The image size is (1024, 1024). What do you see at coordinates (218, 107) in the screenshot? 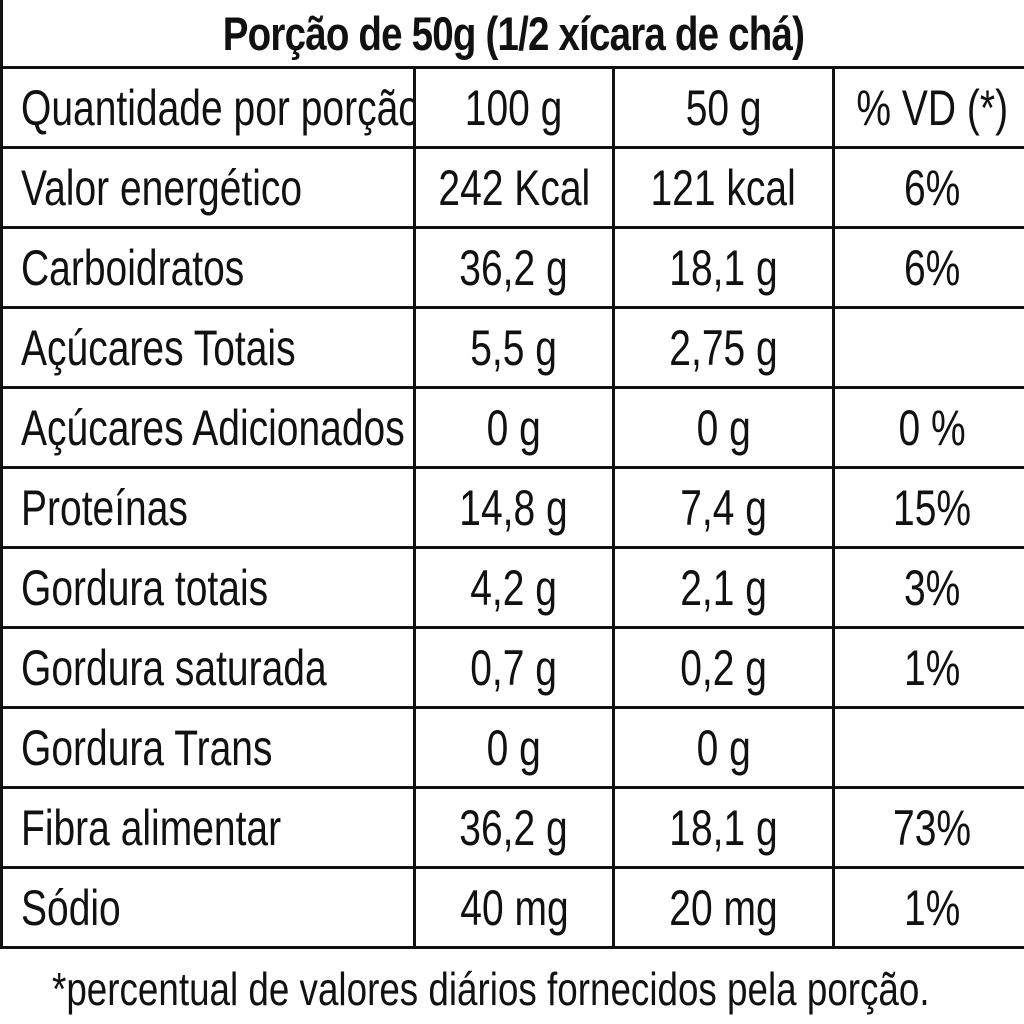
I see `header-label: Quantidade por porção` at bounding box center [218, 107].